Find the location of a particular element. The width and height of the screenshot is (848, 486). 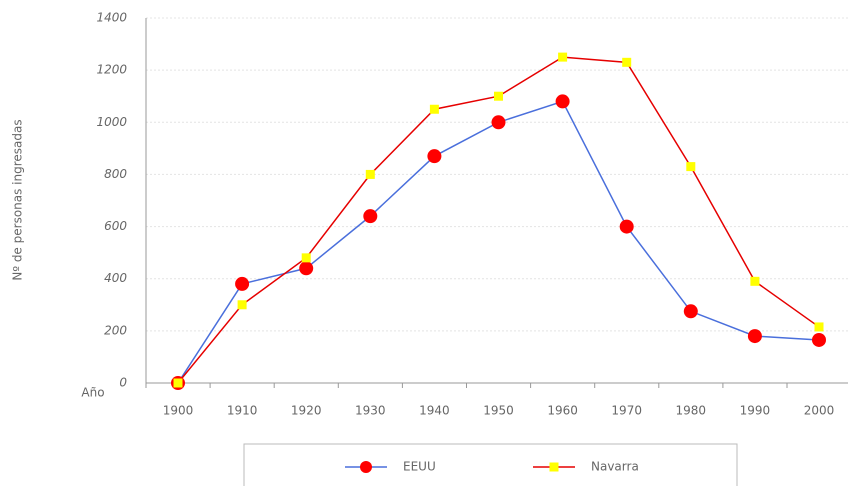

x-tick-label: 1910 is located at coordinates (242, 411).